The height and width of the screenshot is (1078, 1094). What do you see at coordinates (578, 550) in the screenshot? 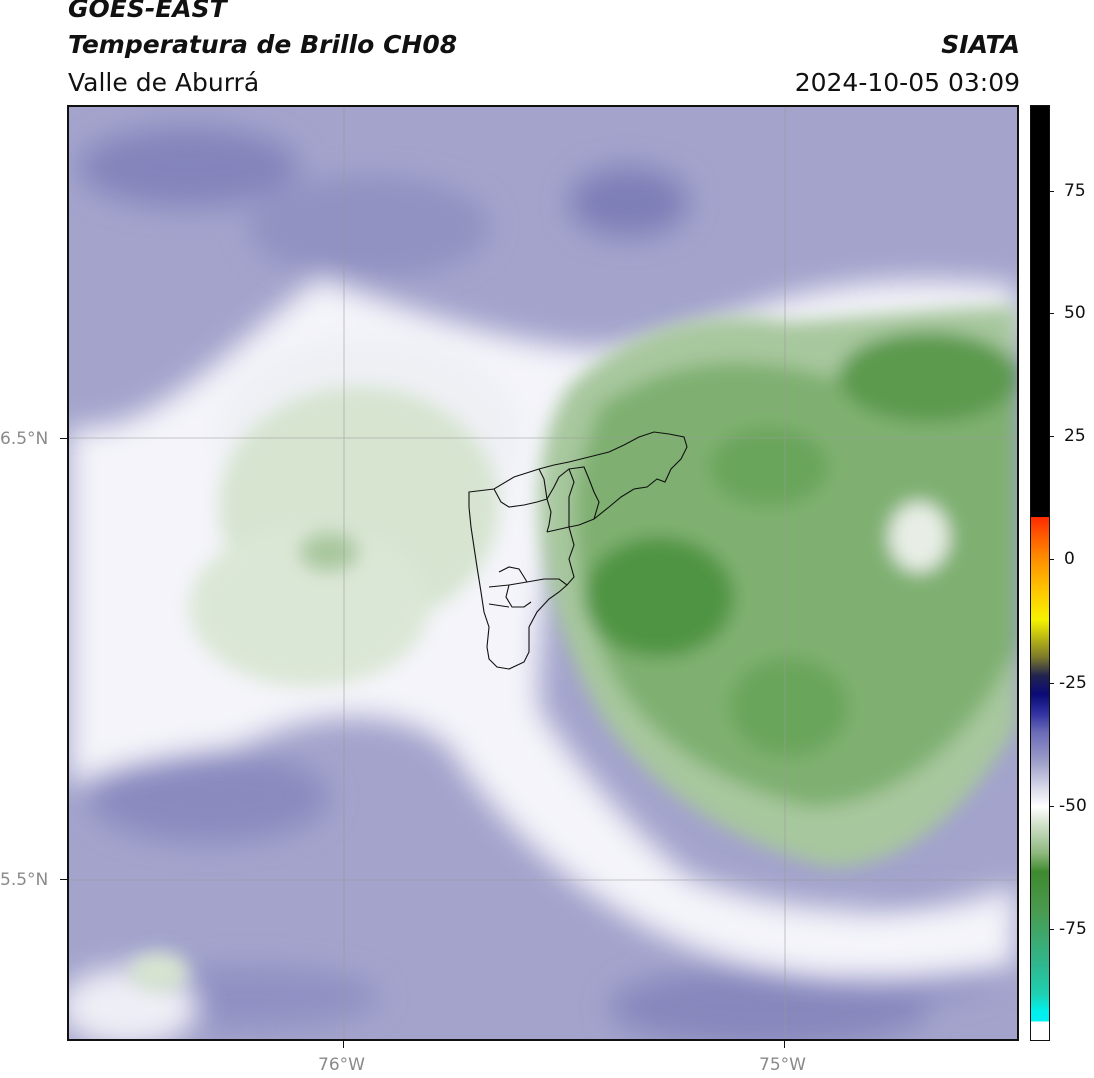
I see `aburra-valley-boundary` at bounding box center [578, 550].